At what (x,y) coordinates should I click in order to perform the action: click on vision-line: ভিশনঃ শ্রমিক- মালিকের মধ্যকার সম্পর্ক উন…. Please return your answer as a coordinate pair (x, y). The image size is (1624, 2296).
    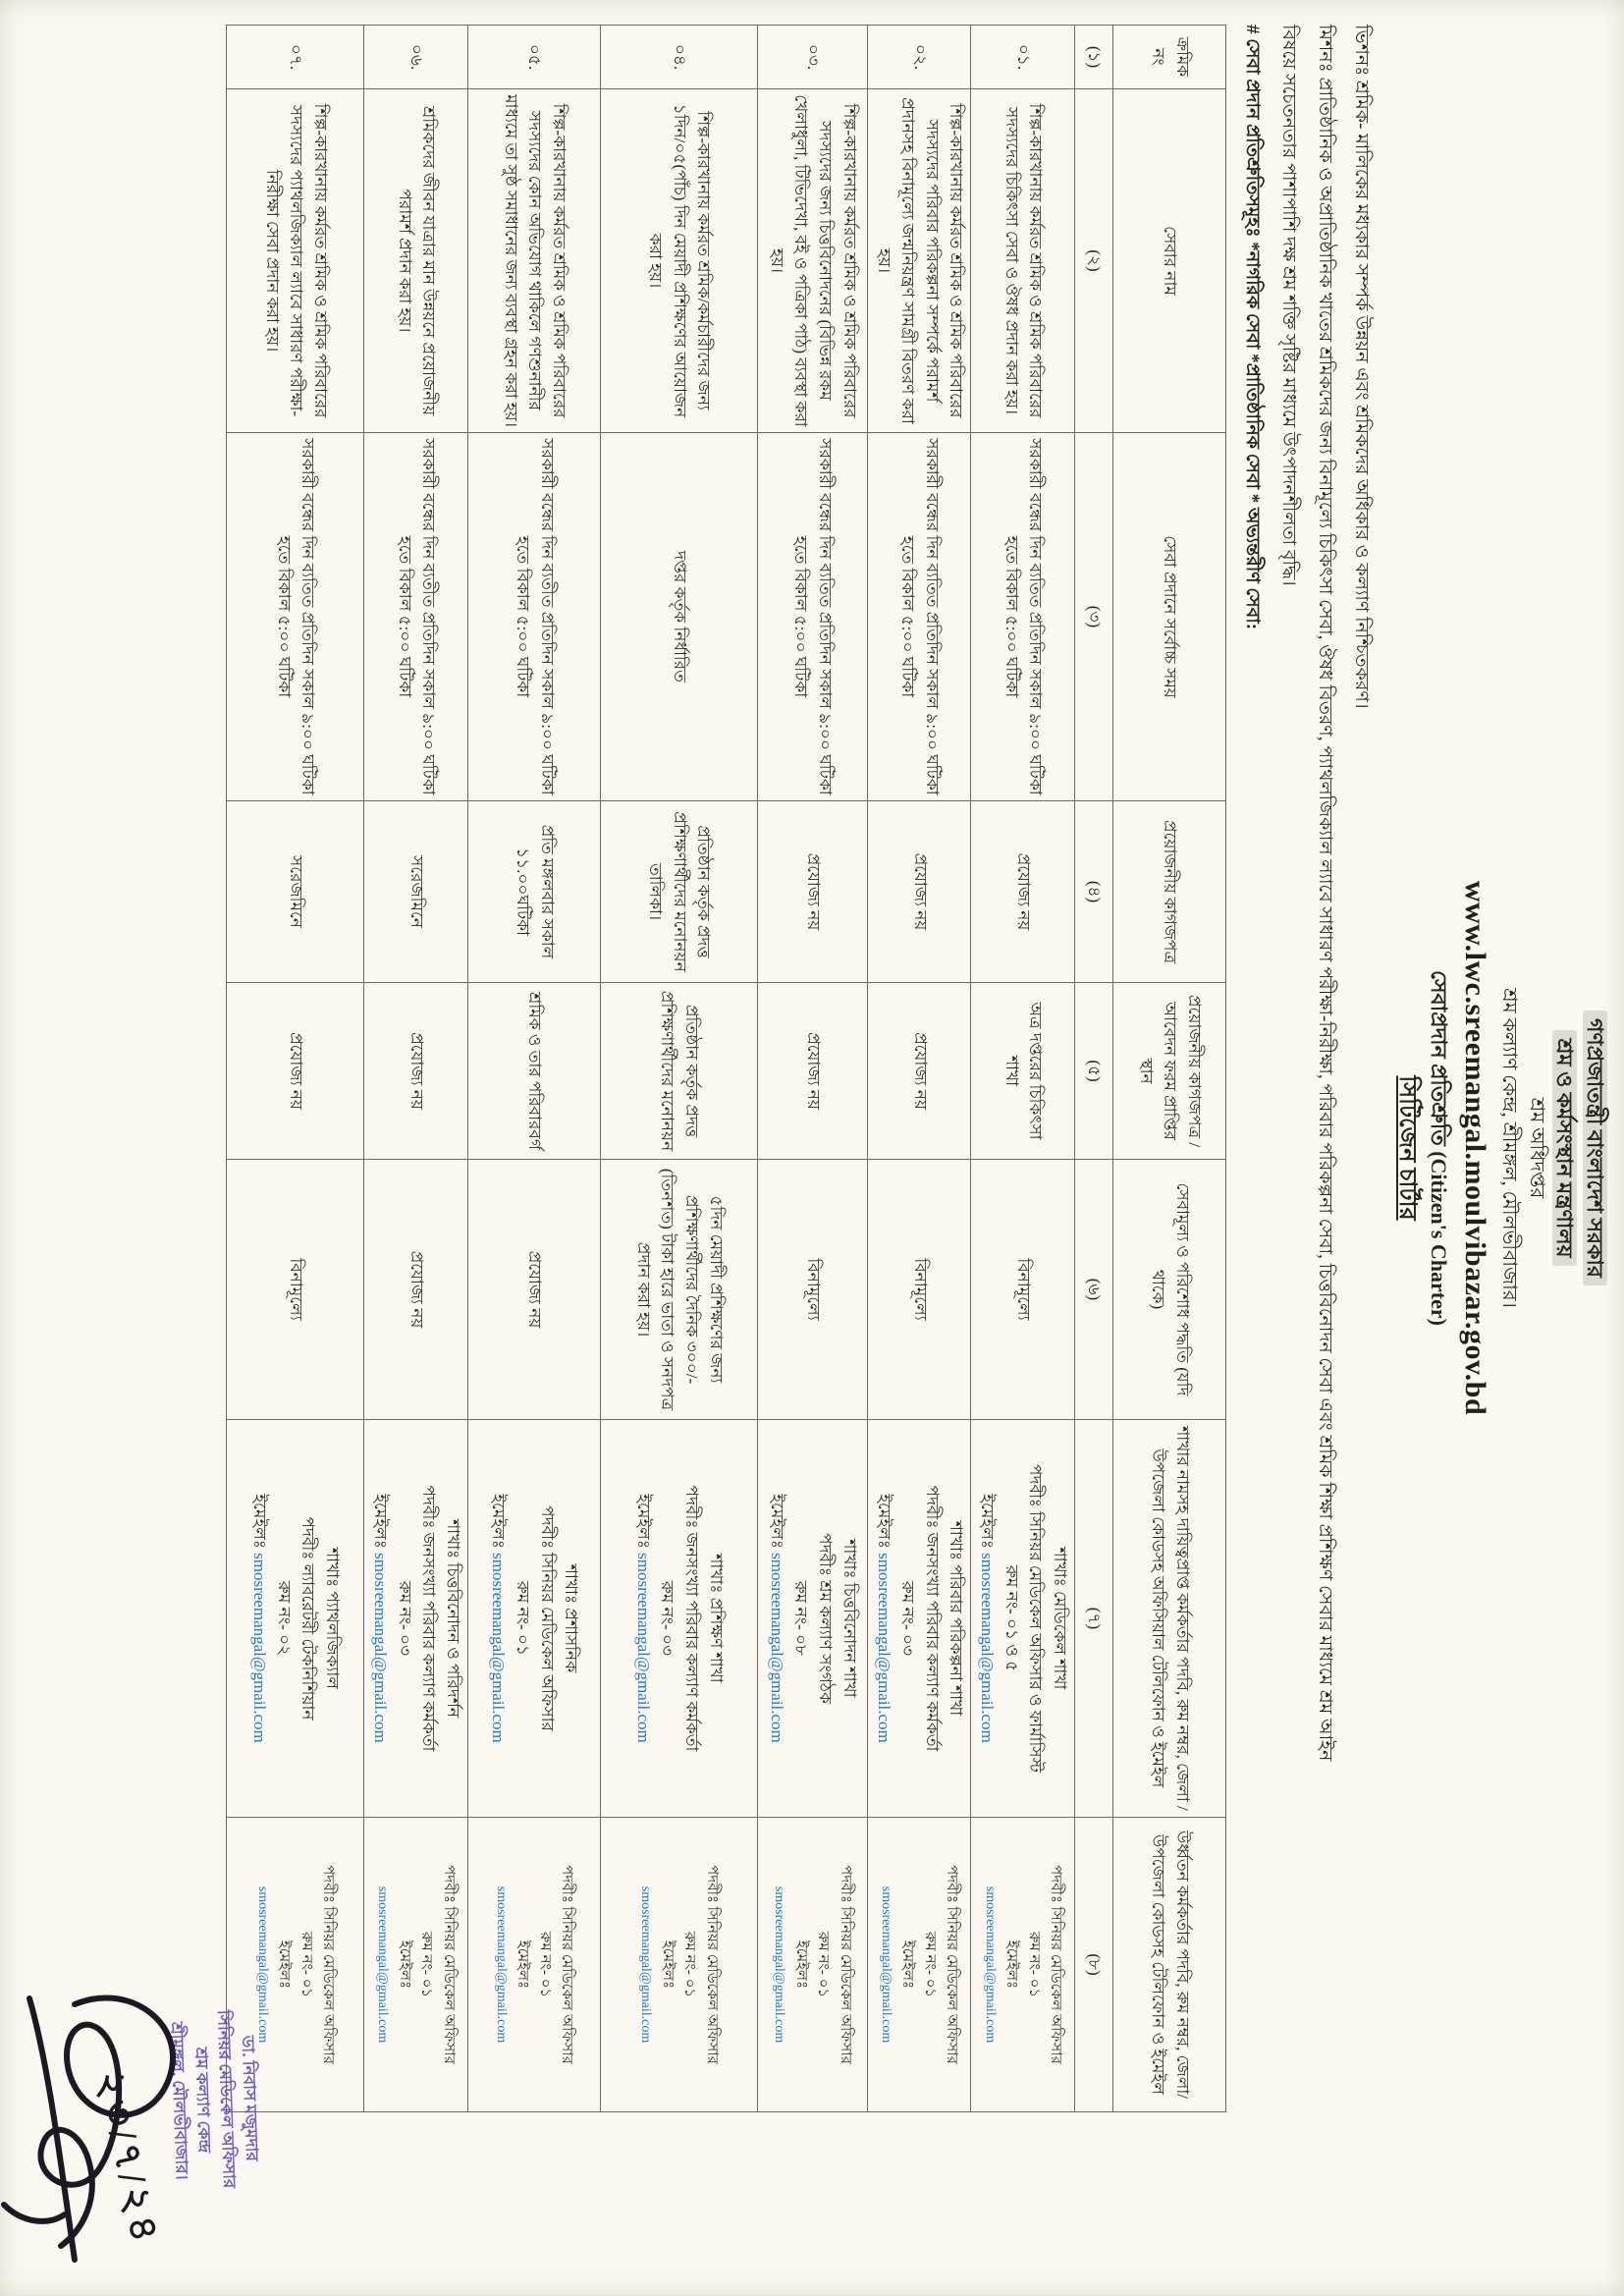
    Looking at the image, I should click on (1362, 367).